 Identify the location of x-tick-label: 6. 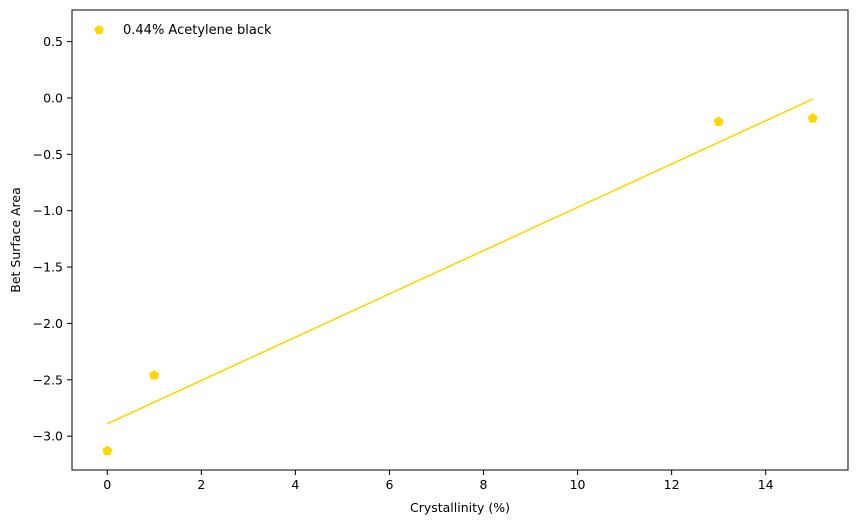
(389, 484).